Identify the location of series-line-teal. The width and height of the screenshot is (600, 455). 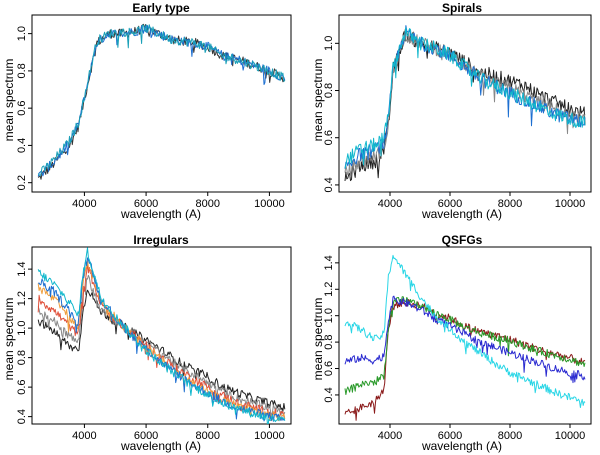
(161, 100).